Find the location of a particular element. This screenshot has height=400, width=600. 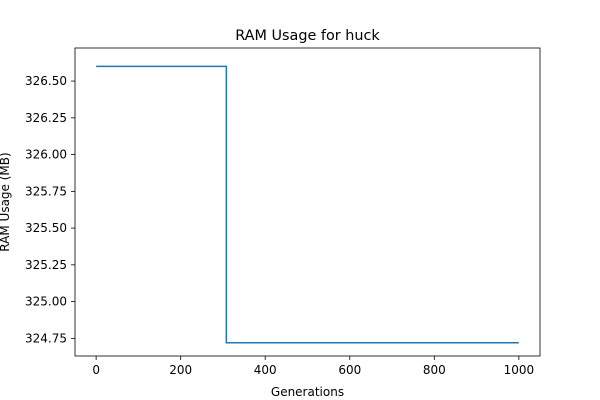

y-tick-label: 324.75 is located at coordinates (46, 338).